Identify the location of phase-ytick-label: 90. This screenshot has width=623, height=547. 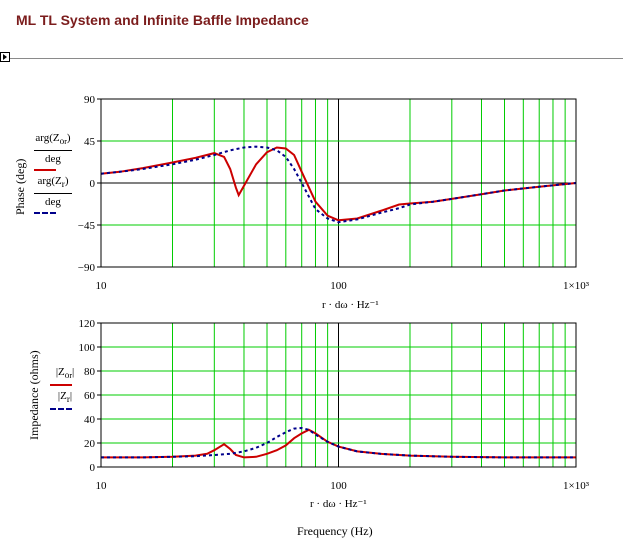
(90, 100).